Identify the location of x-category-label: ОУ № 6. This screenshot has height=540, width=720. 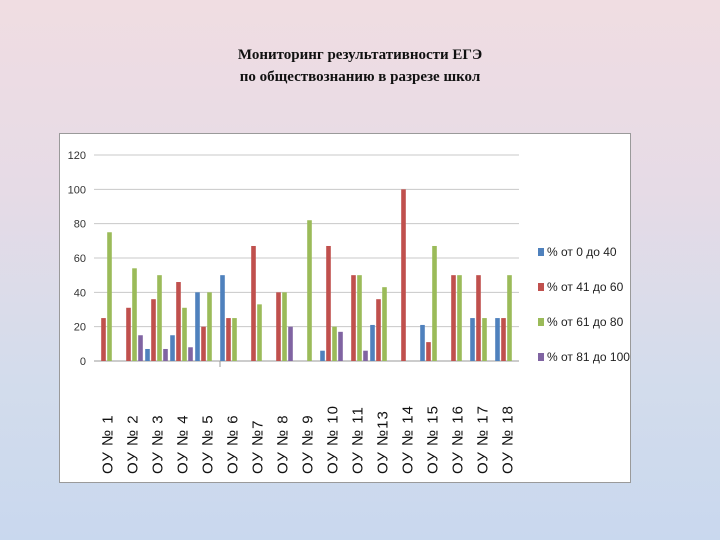
(233, 444).